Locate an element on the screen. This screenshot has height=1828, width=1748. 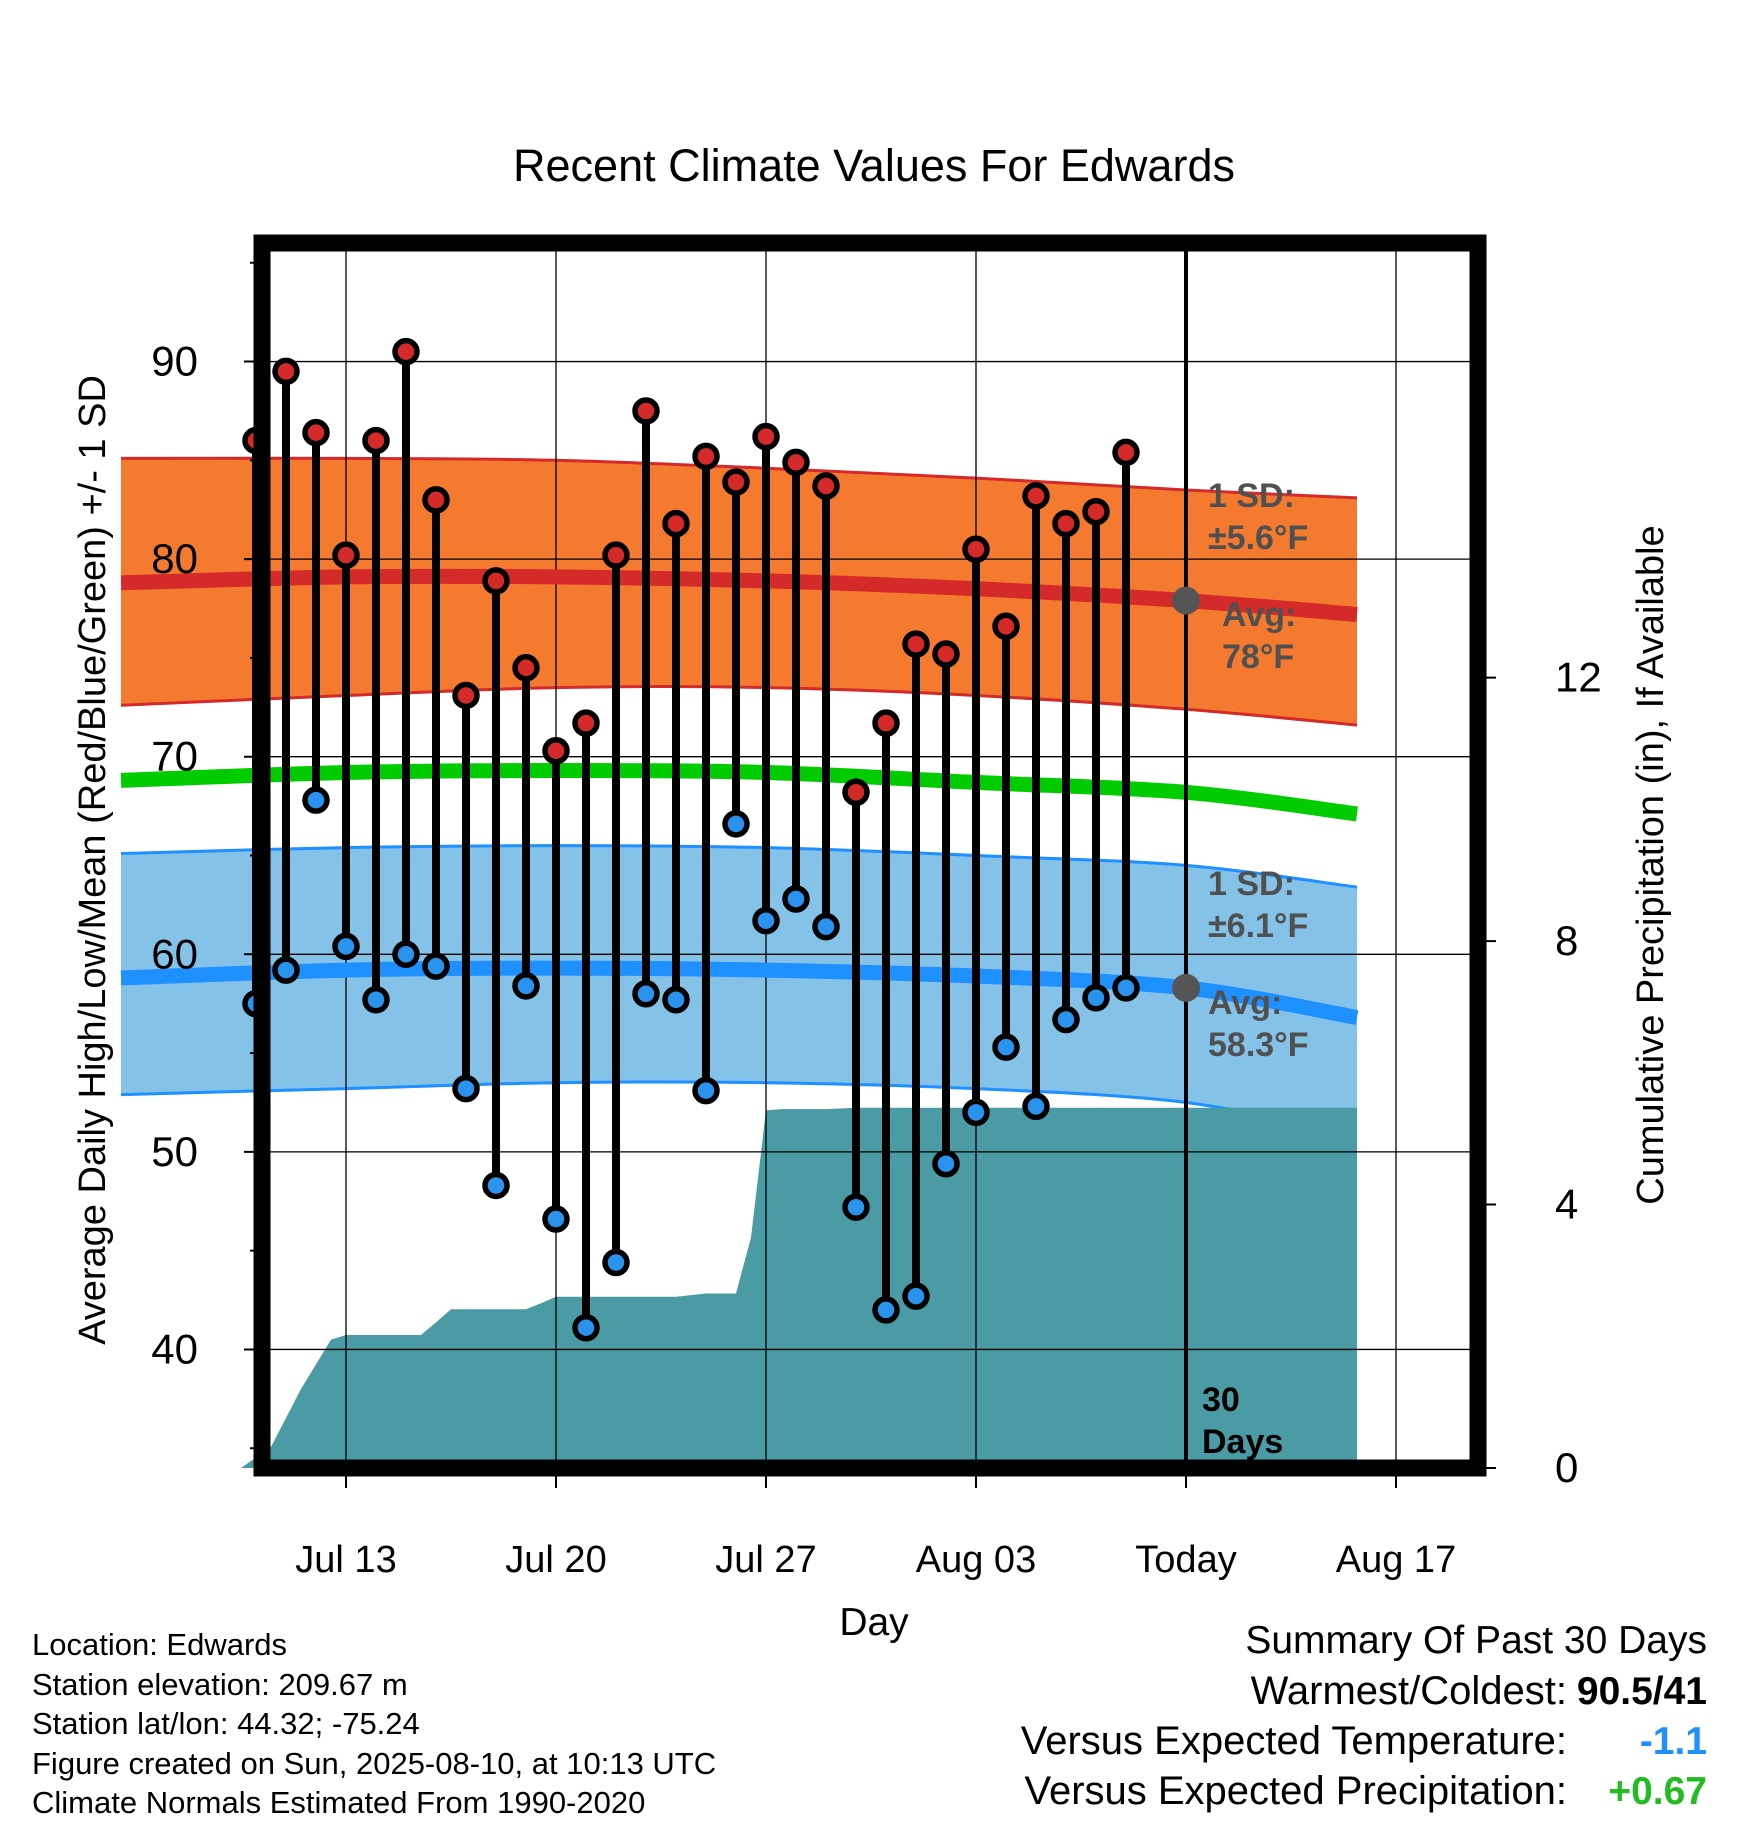
high-sd-label: ±5.6°F is located at coordinates (1258, 538).